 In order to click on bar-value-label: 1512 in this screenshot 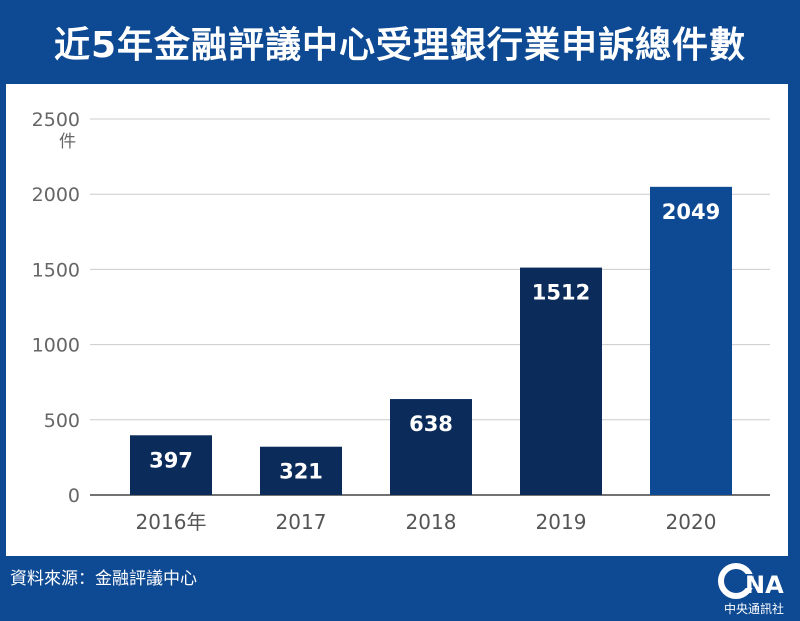, I will do `click(561, 293)`.